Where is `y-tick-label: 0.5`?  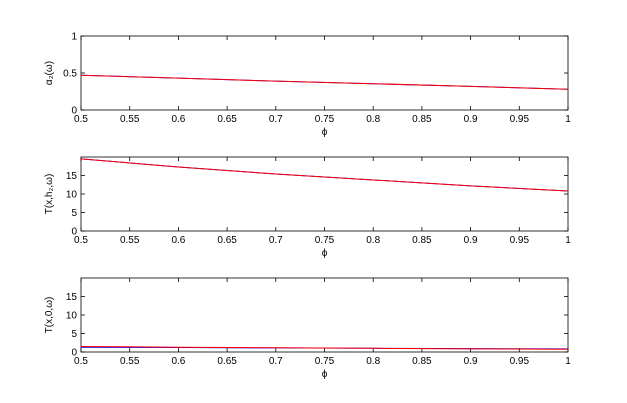 y-tick-label: 0.5 is located at coordinates (70, 74).